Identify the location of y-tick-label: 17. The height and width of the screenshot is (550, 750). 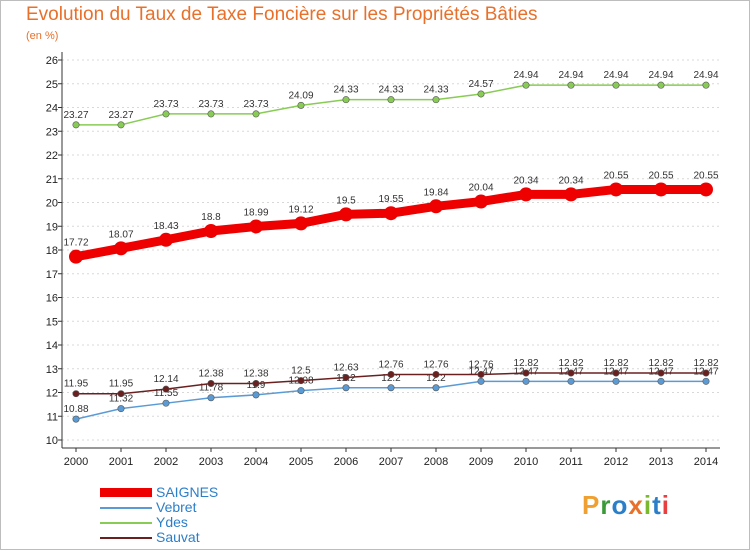
(52, 275).